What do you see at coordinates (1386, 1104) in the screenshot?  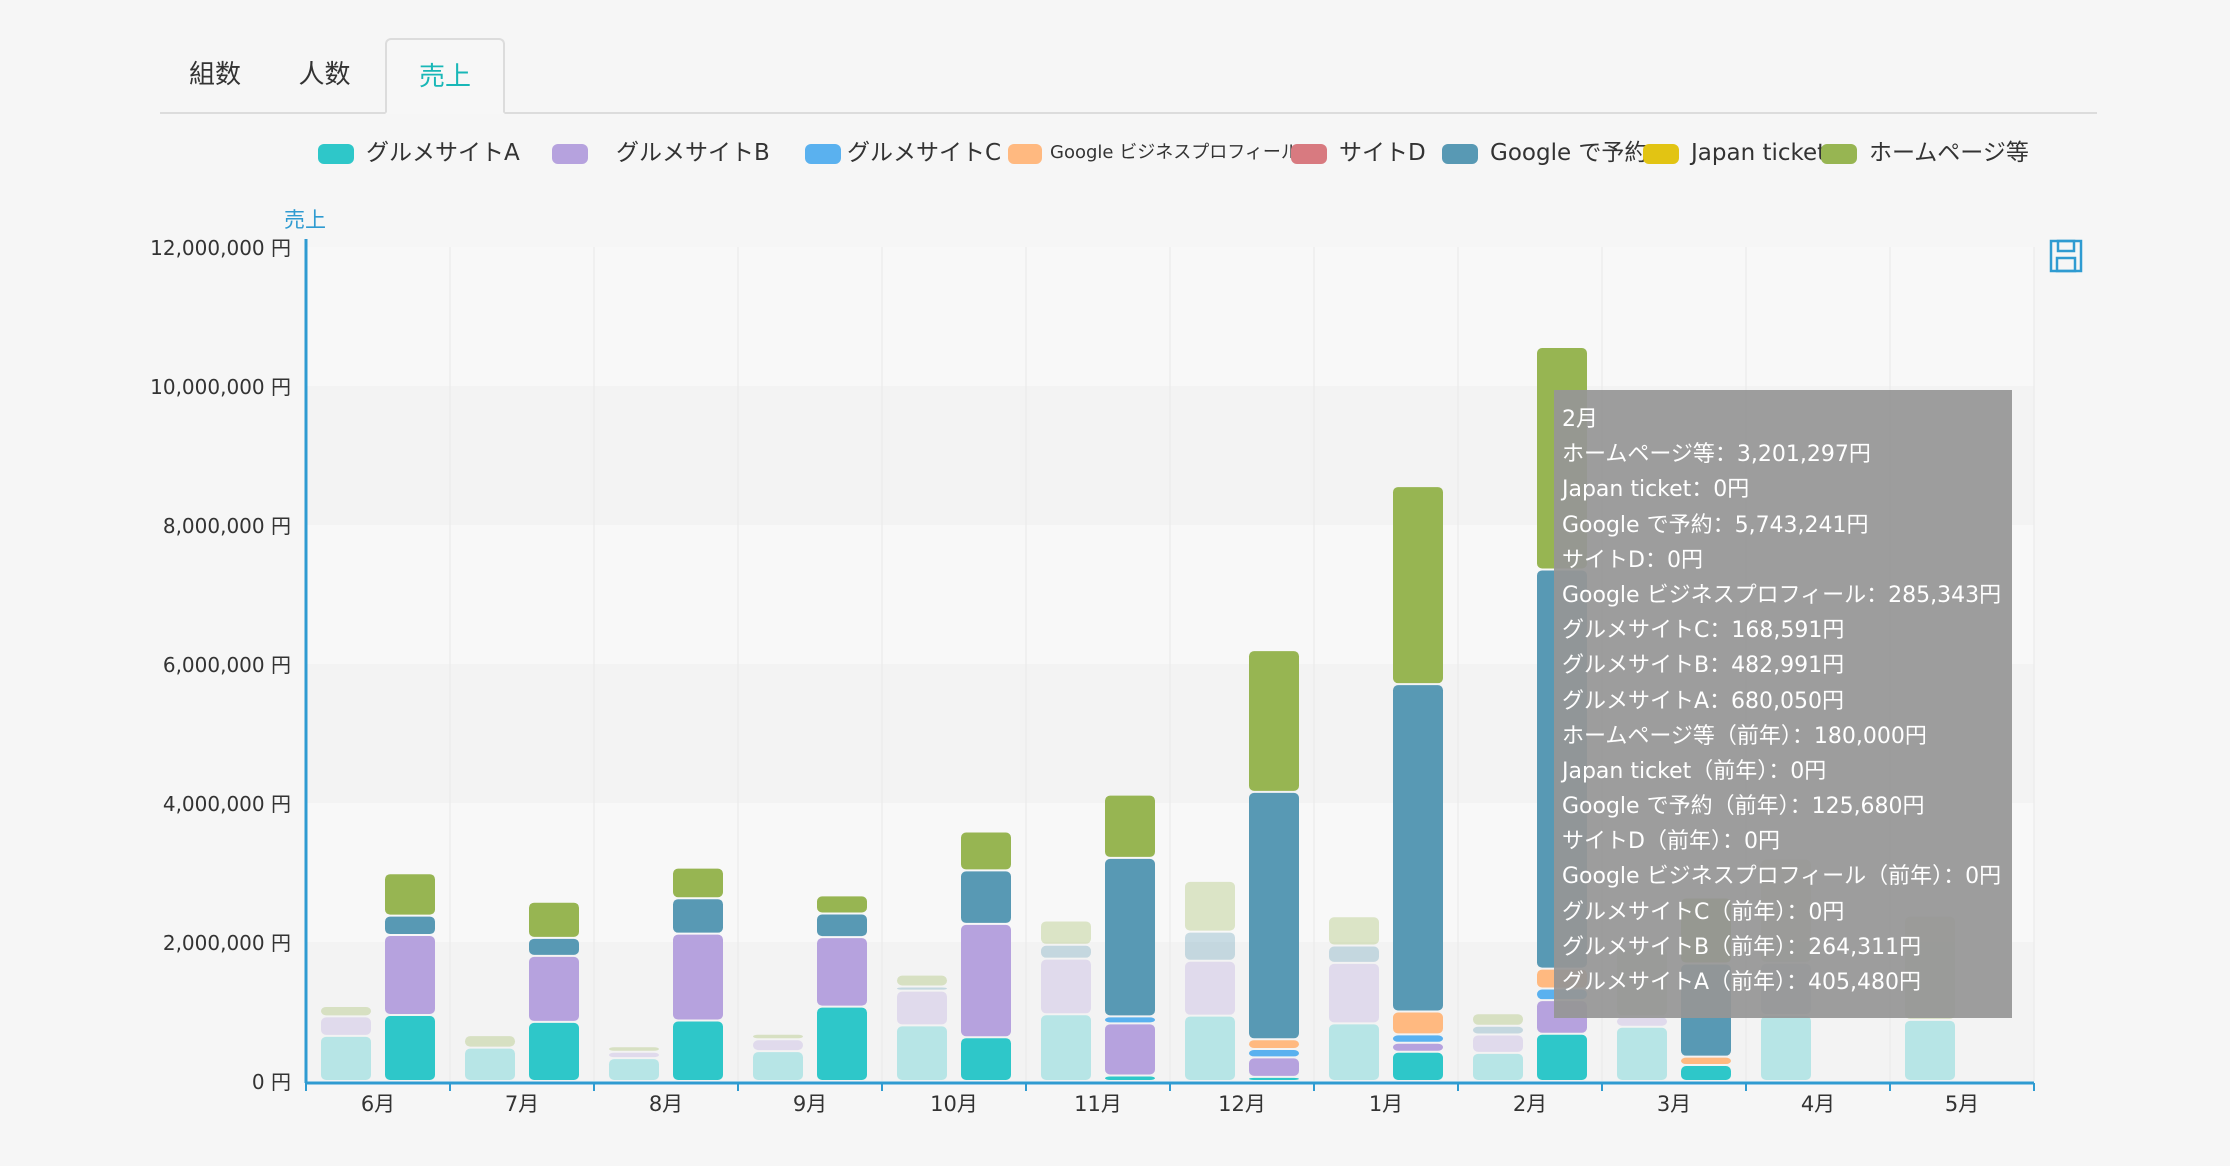 I see `x-tick-label: 1月` at bounding box center [1386, 1104].